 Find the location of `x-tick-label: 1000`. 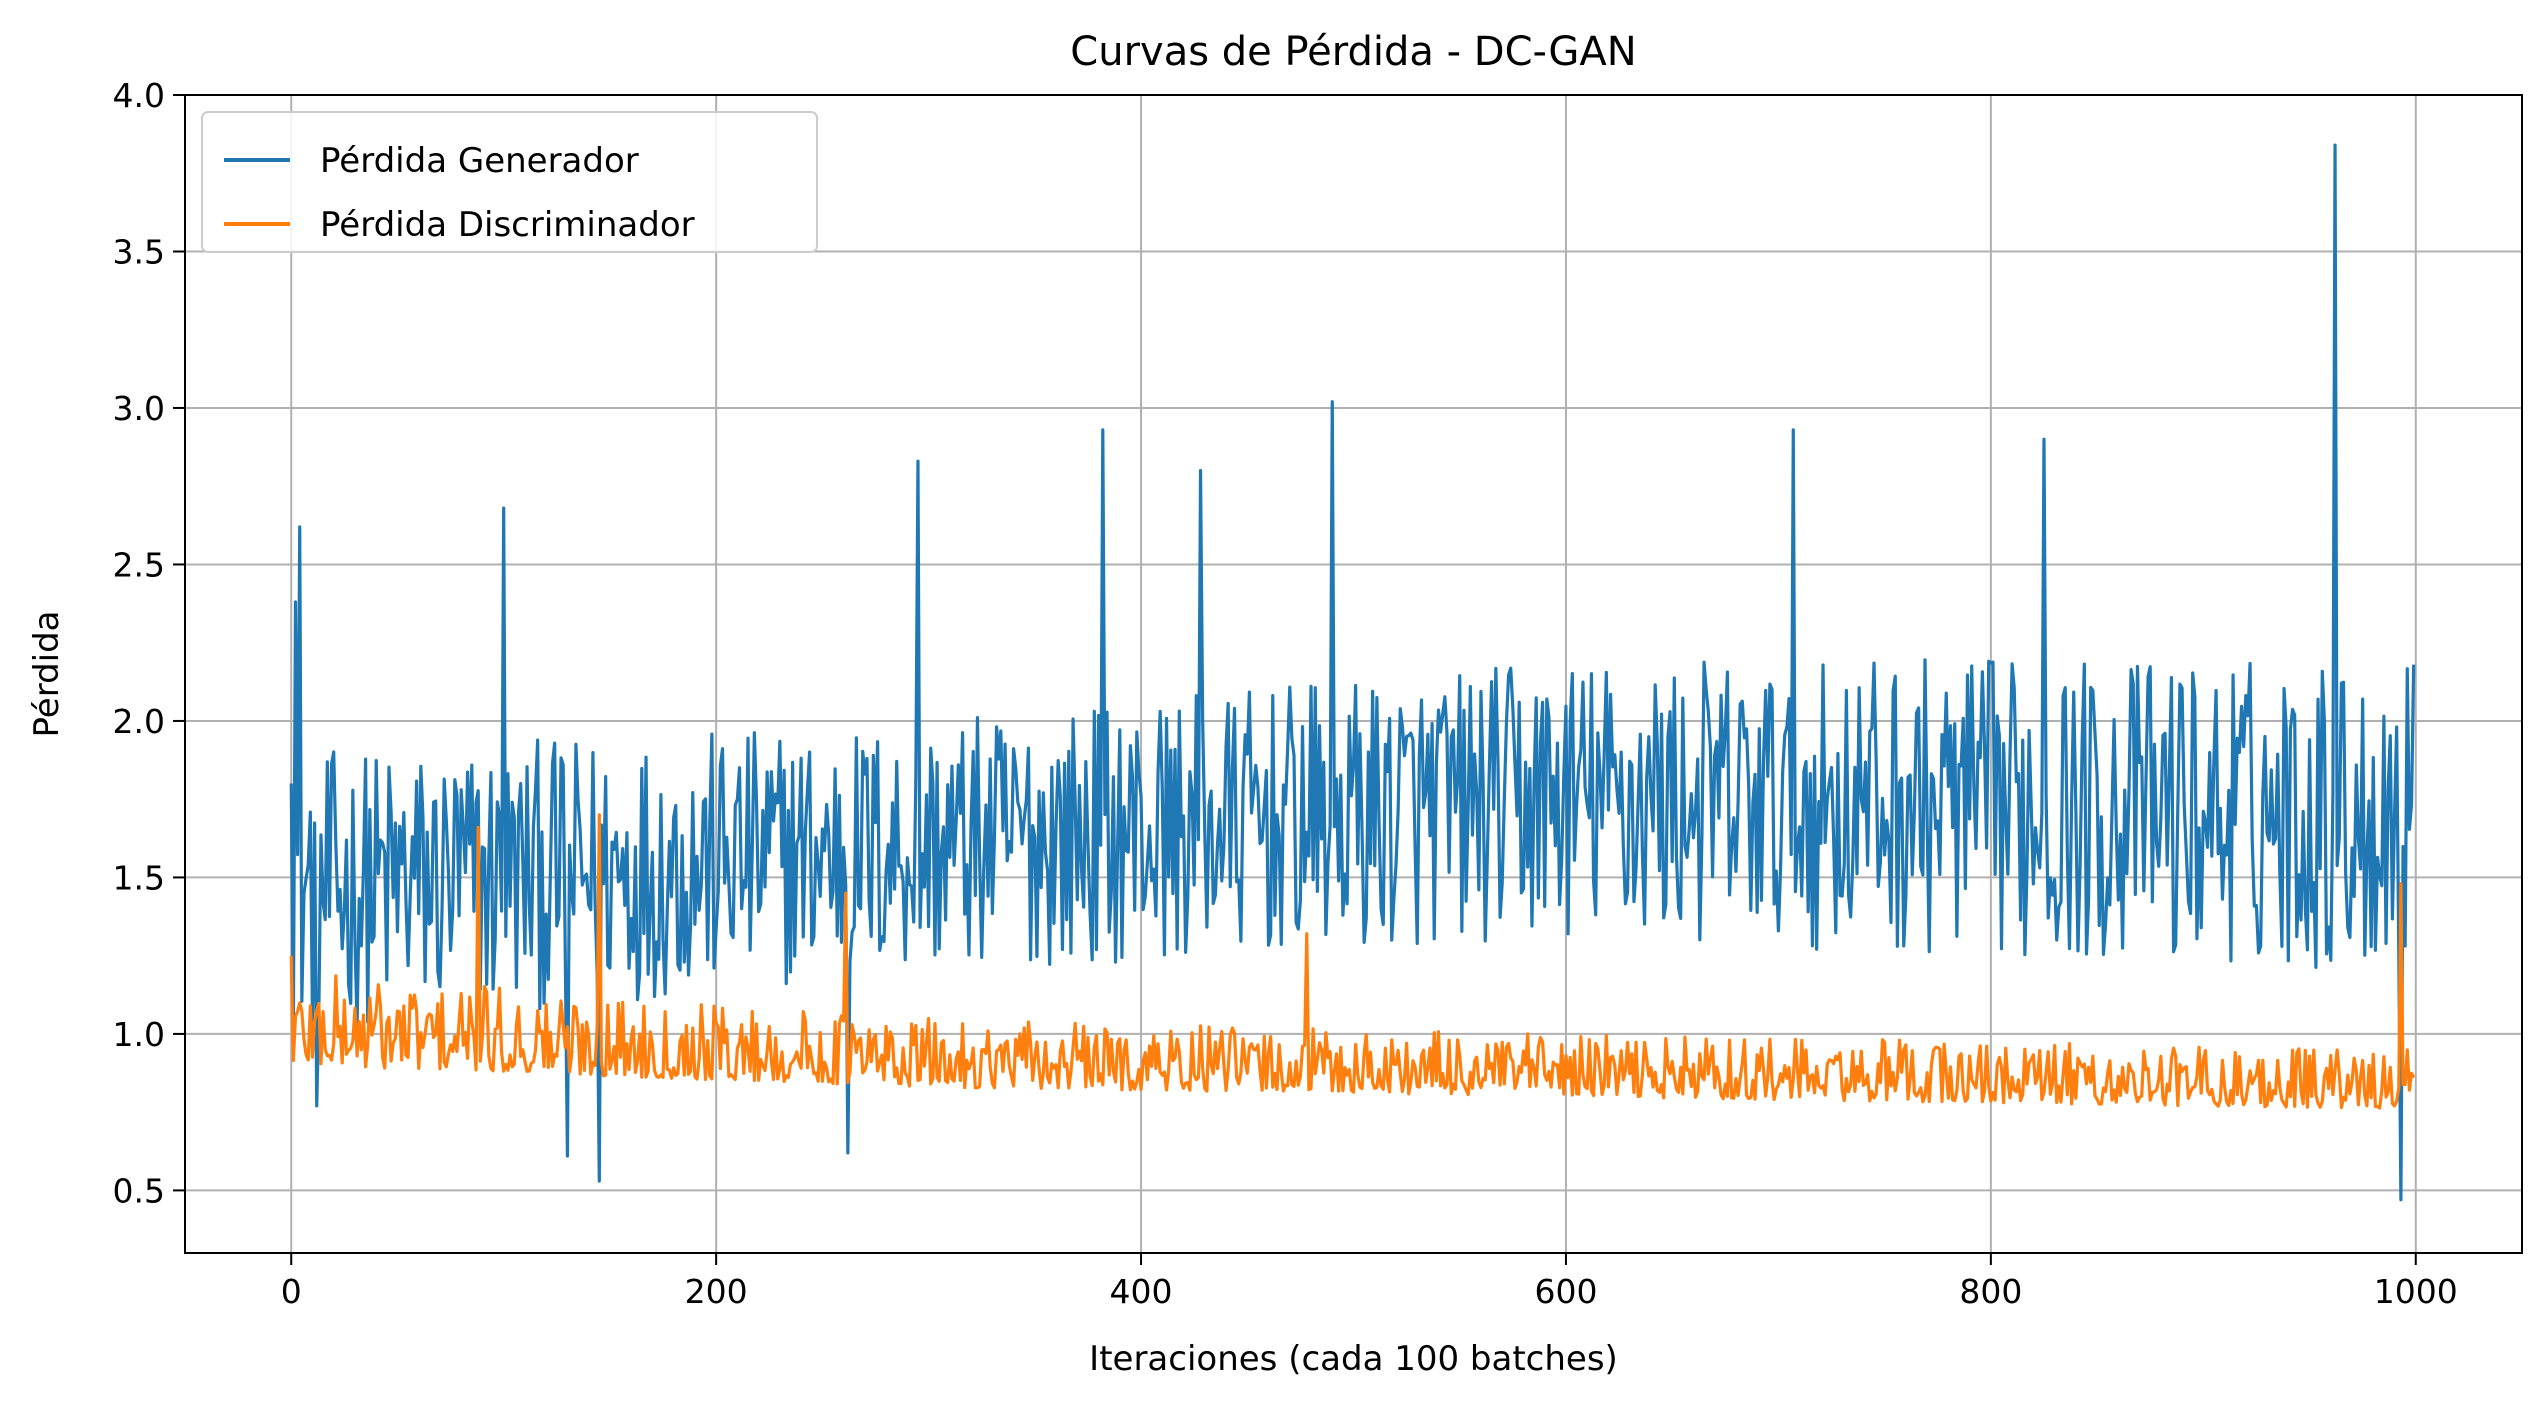

x-tick-label: 1000 is located at coordinates (2416, 1291).